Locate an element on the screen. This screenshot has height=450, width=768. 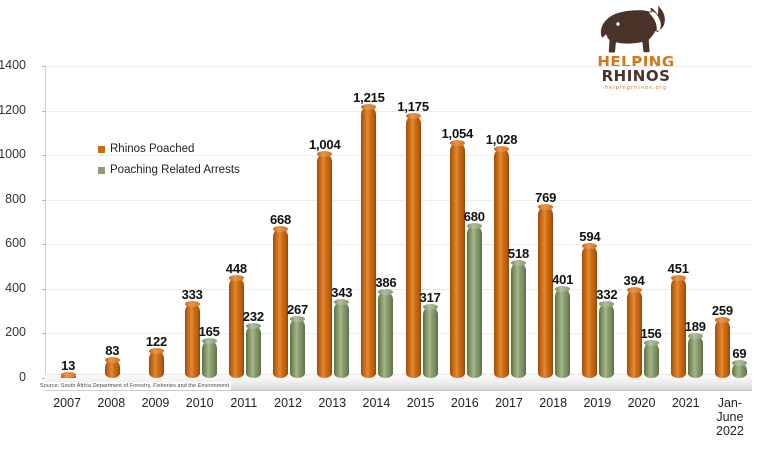
bar-rhinos-poached: 13 is located at coordinates (68, 368).